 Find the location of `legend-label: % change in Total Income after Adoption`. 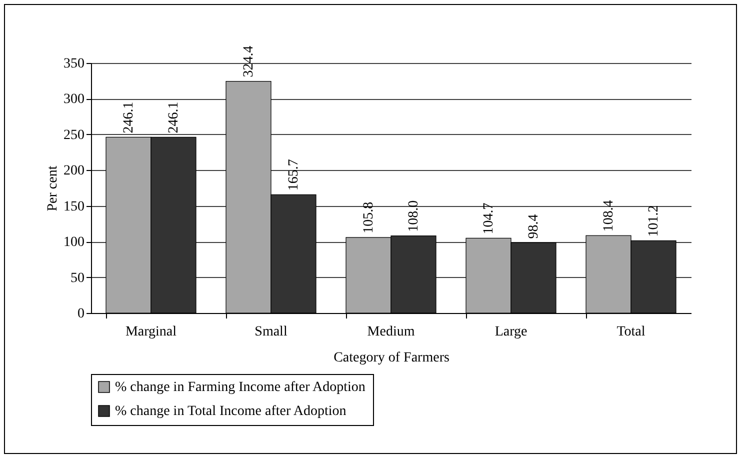

legend-label: % change in Total Income after Adoption is located at coordinates (230, 411).